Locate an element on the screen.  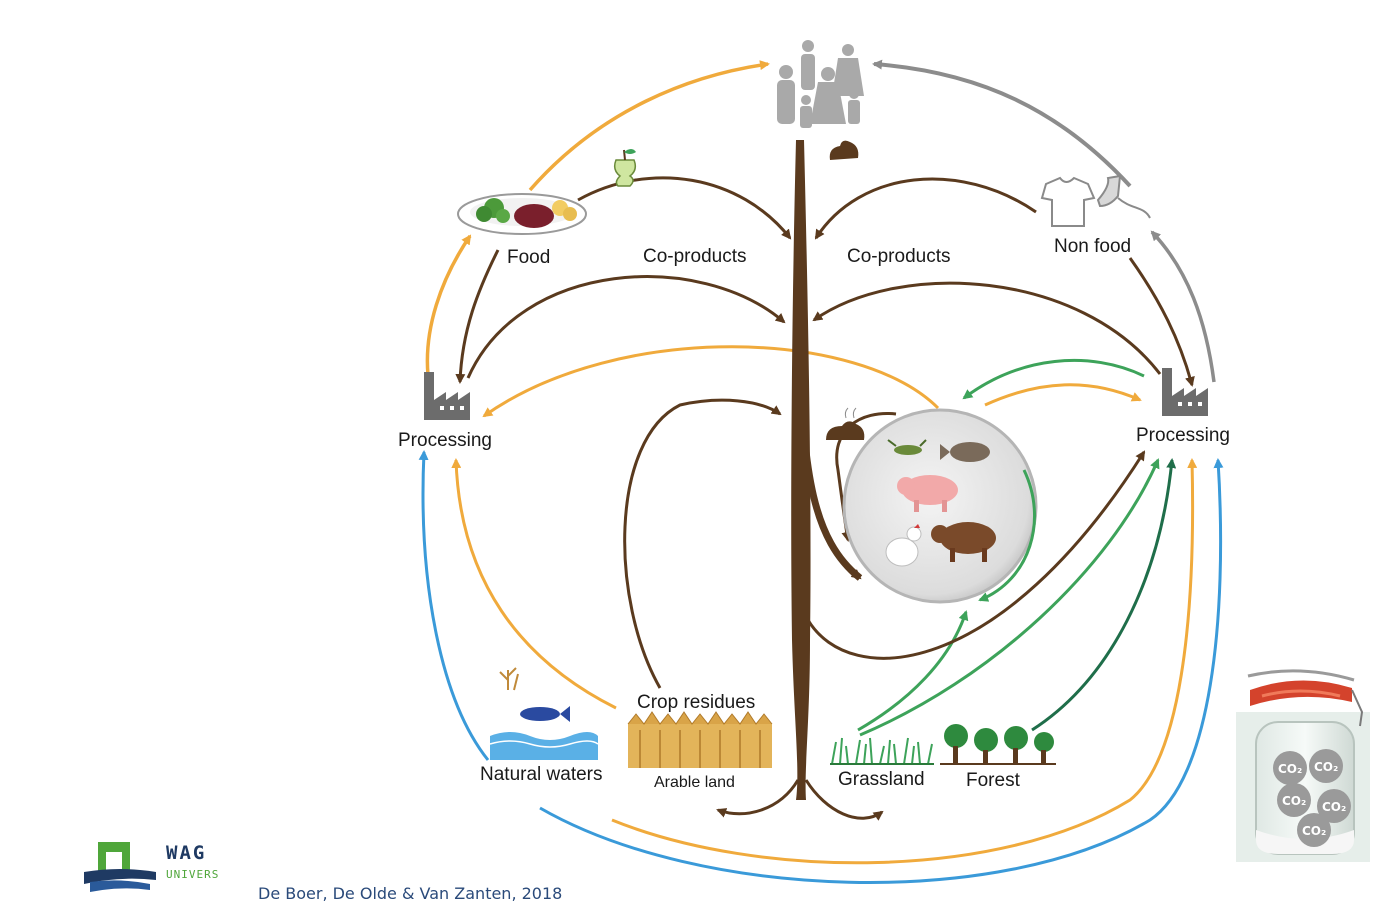
arrow-food-to-people is located at coordinates (649, 126).